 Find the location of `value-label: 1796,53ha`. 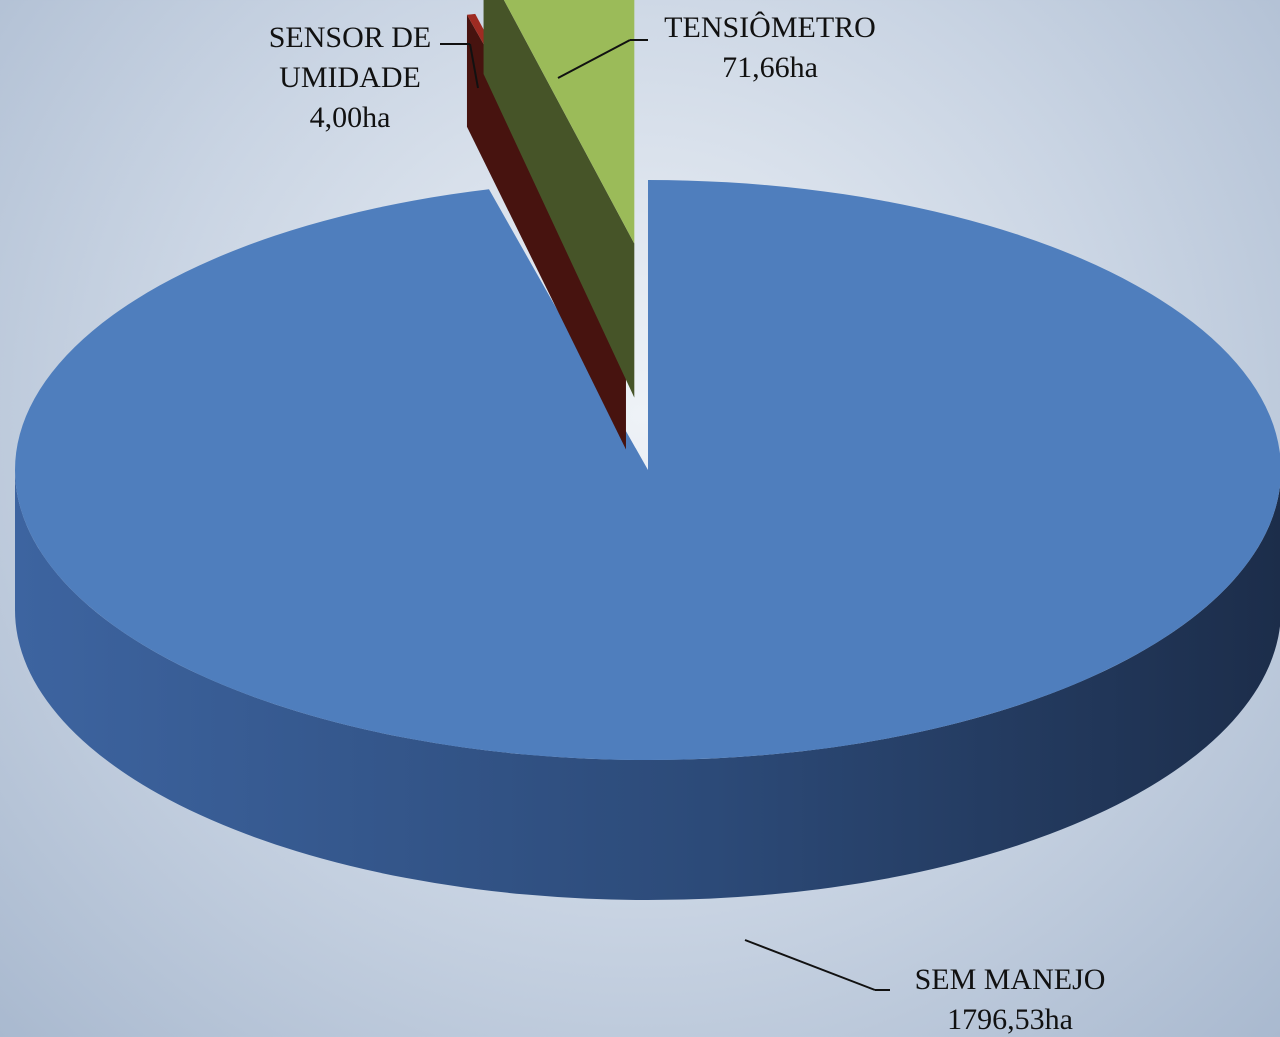

value-label: 1796,53ha is located at coordinates (1010, 1019).